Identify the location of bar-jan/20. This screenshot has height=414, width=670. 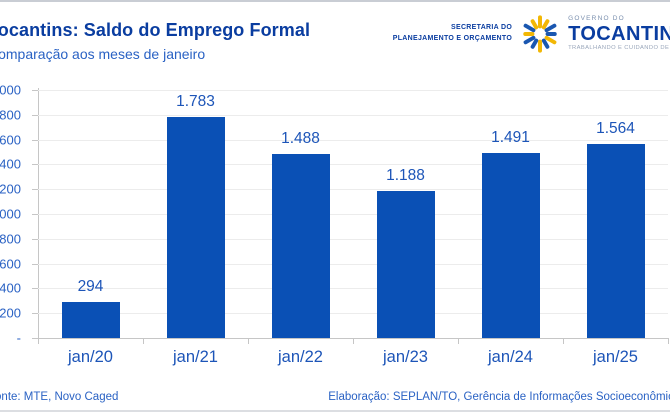
(90, 319).